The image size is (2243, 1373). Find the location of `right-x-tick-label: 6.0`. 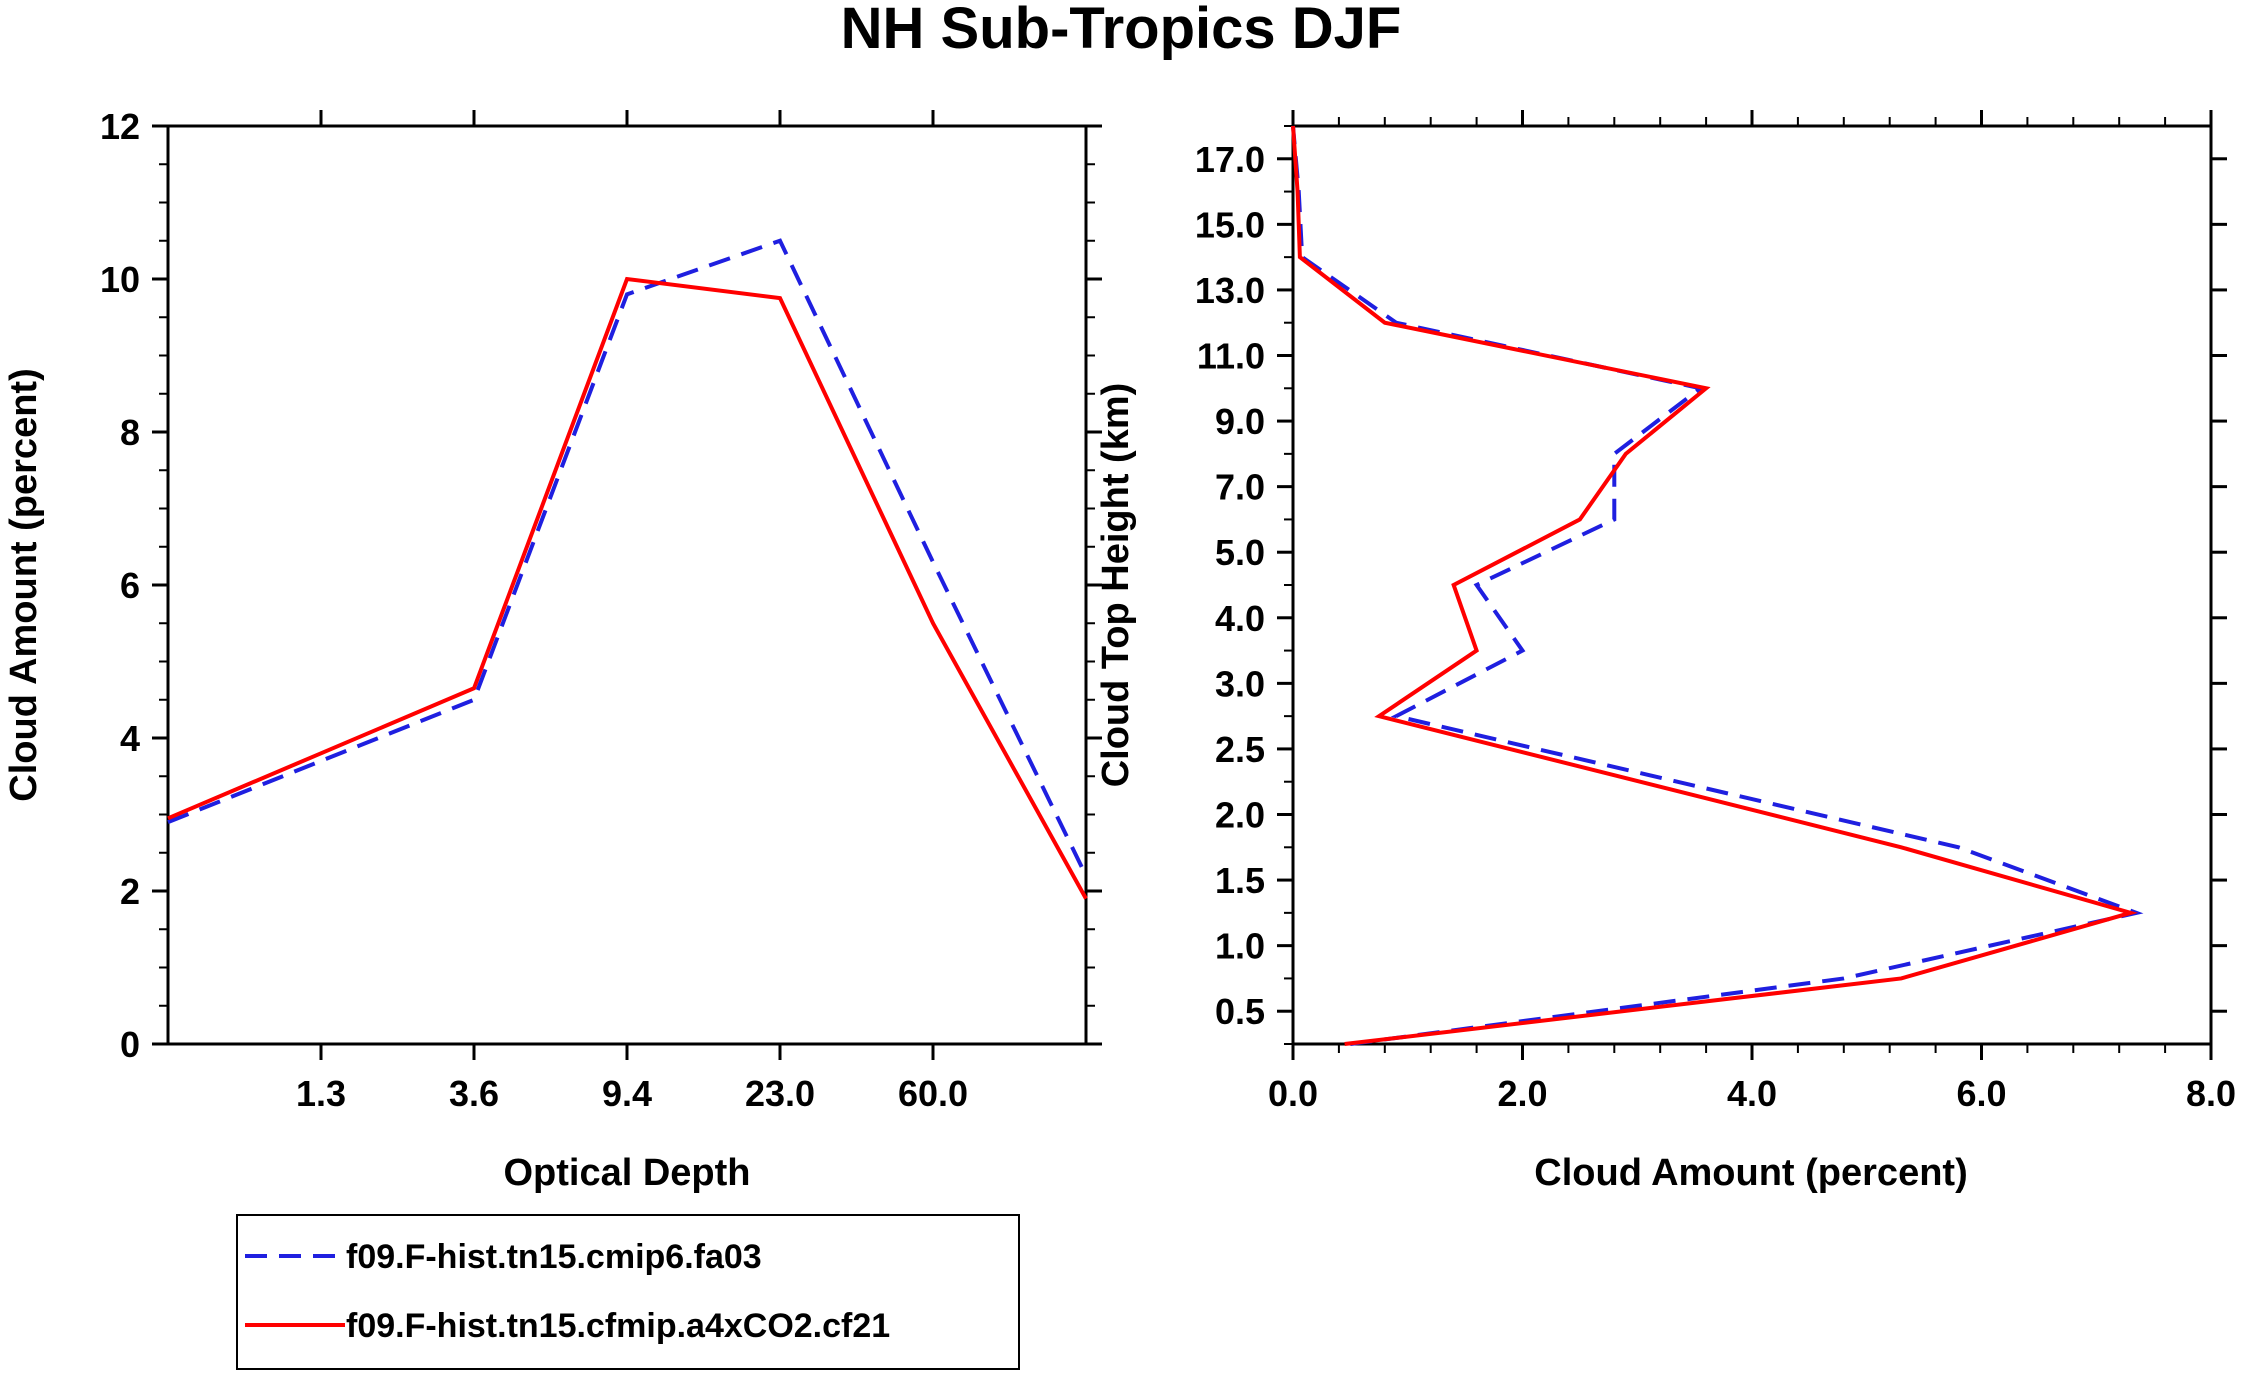

right-x-tick-label: 6.0 is located at coordinates (1981, 1093).